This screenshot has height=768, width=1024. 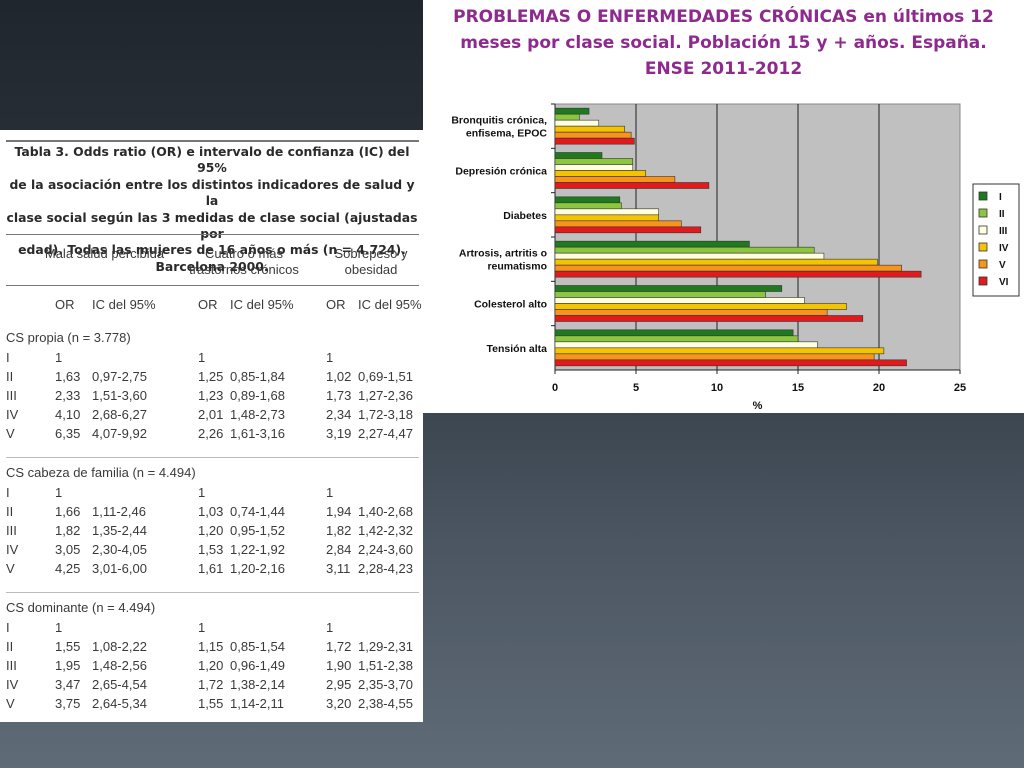 I want to click on table-cell: 1,03, so click(x=211, y=511).